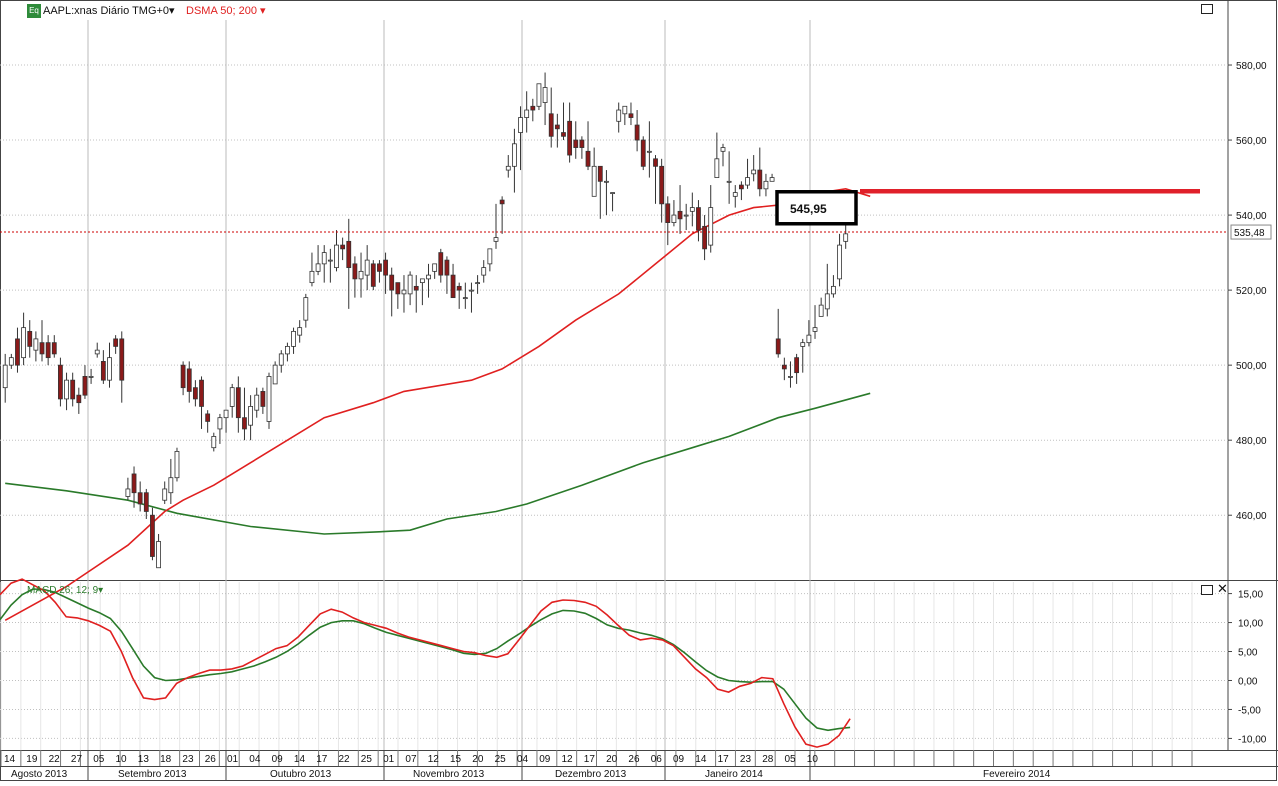  What do you see at coordinates (657, 759) in the screenshot?
I see `day-tick-label: 06` at bounding box center [657, 759].